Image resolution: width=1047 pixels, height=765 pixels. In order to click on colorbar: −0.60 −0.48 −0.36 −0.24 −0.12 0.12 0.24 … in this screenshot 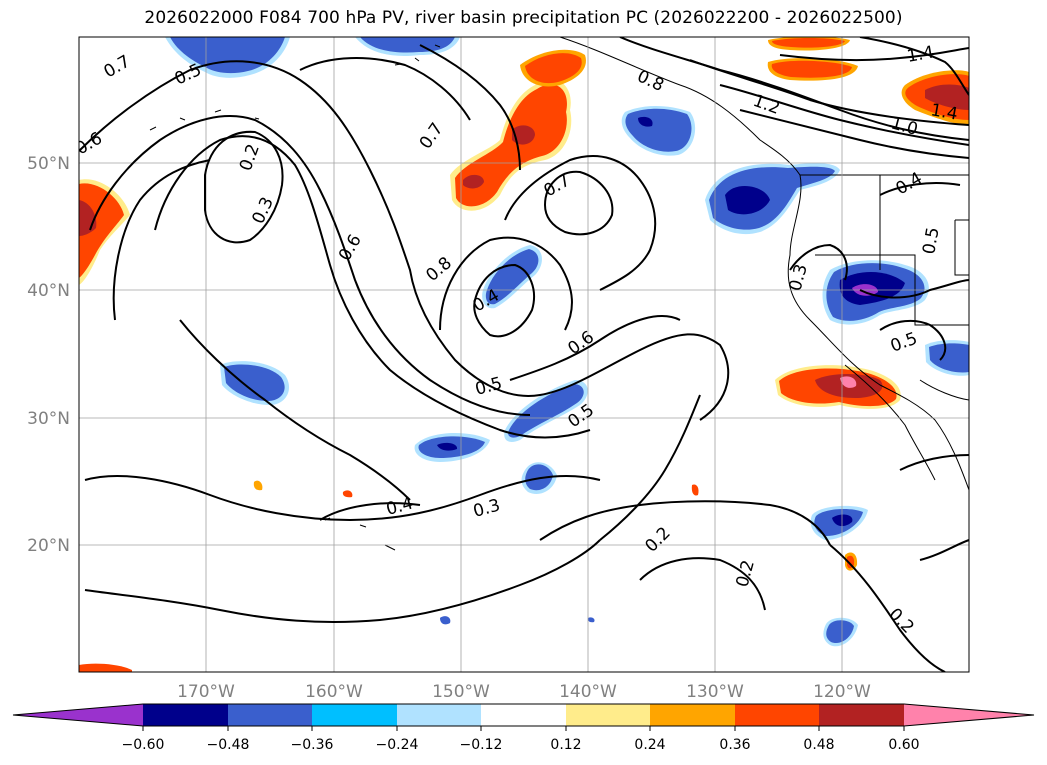, I will do `click(523, 728)`.